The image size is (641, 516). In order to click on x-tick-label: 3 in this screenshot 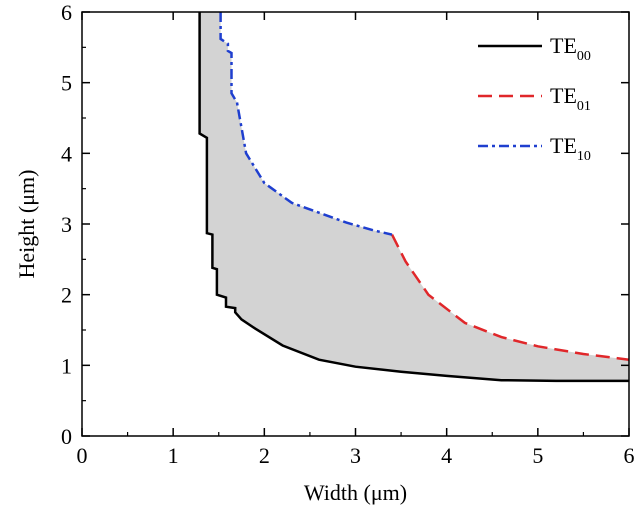, I will do `click(355, 455)`.